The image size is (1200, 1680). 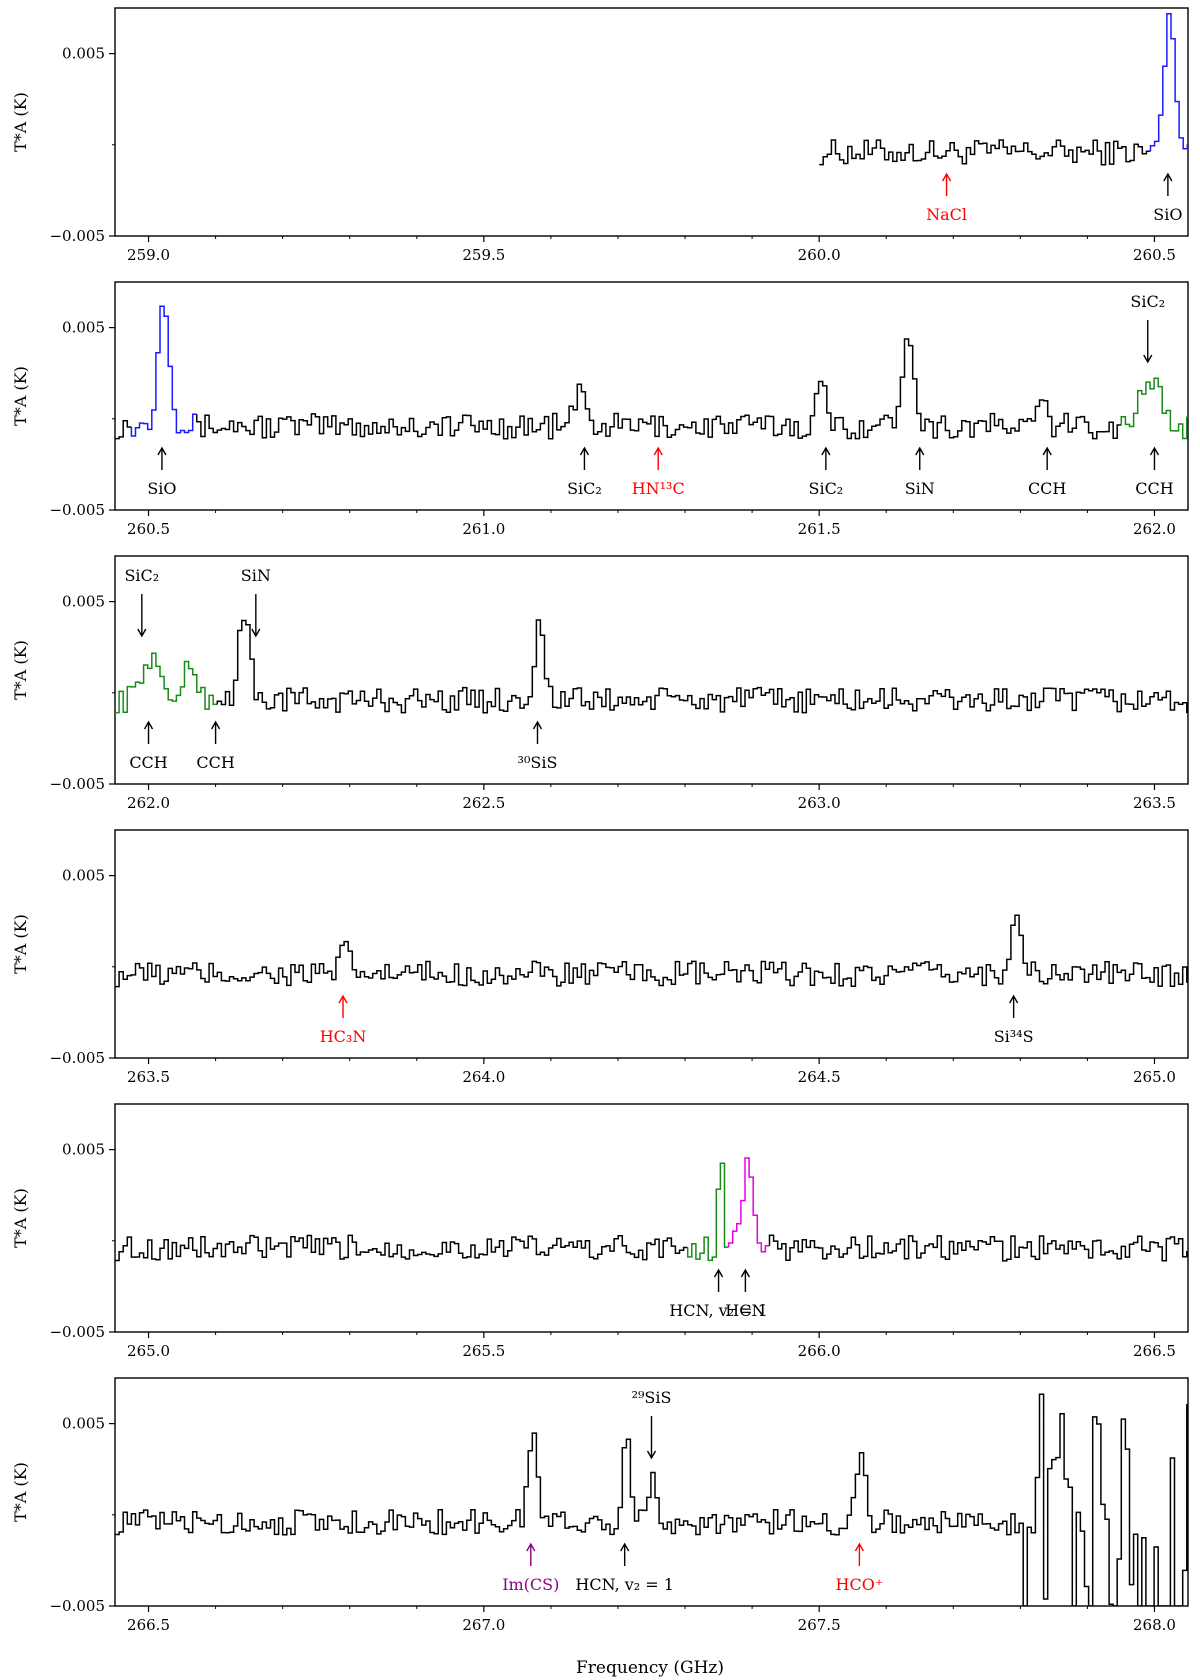 What do you see at coordinates (1014, 1036) in the screenshot?
I see `annotation-label: Si³⁴S` at bounding box center [1014, 1036].